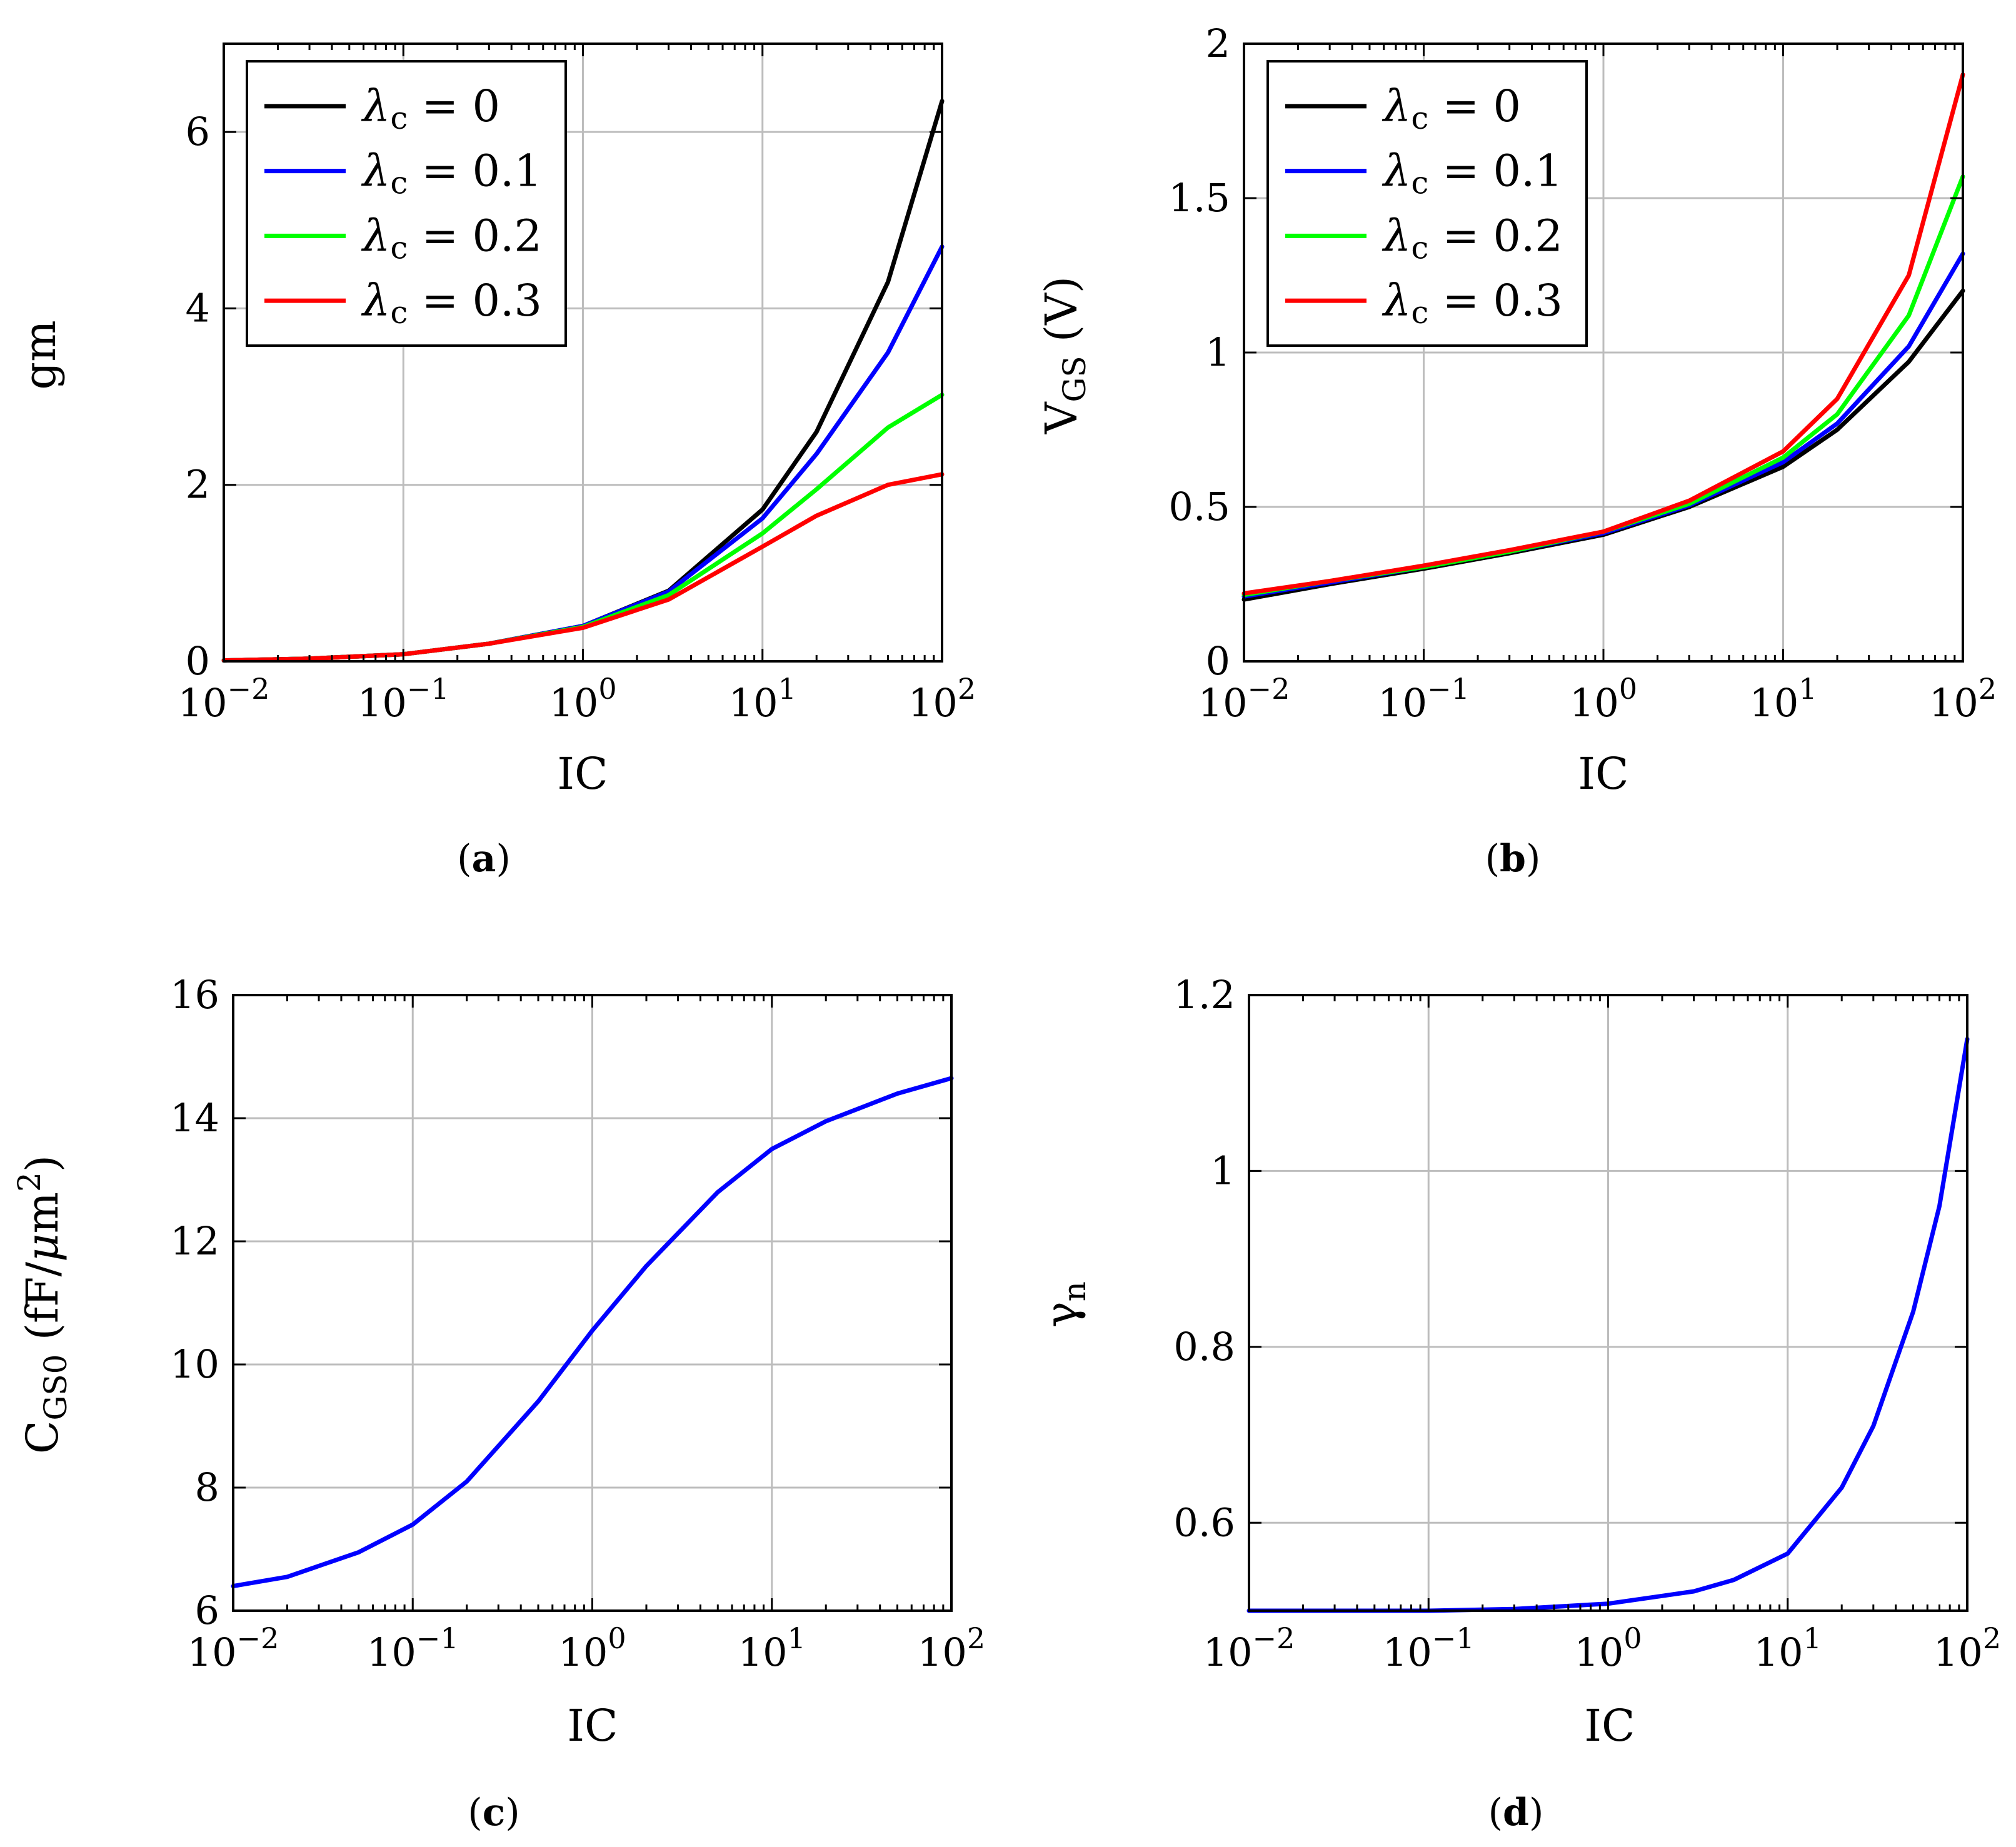 This screenshot has height=1847, width=2016. I want to click on xtick-labels-d: 10⁻² 10⁻¹ 10⁰ 10¹ 10², so click(1602, 1648).